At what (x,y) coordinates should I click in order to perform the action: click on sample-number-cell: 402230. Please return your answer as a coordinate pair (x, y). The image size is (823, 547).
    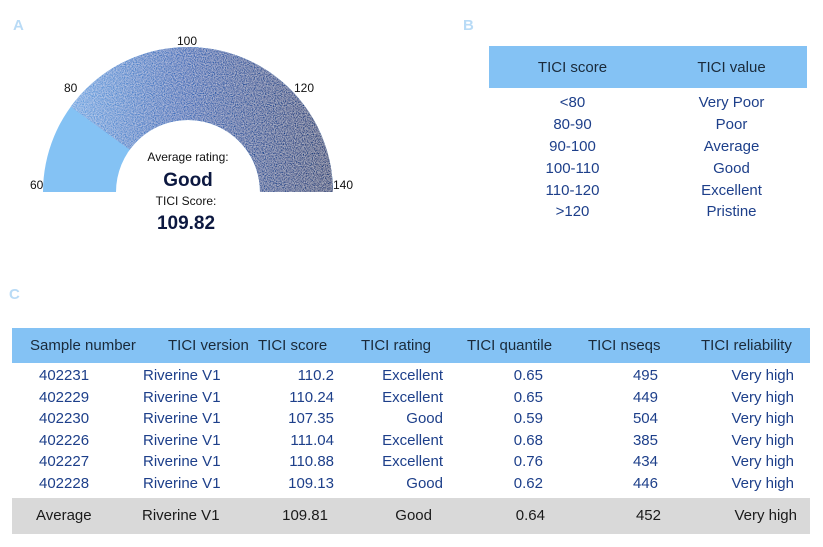
    Looking at the image, I should click on (64, 419).